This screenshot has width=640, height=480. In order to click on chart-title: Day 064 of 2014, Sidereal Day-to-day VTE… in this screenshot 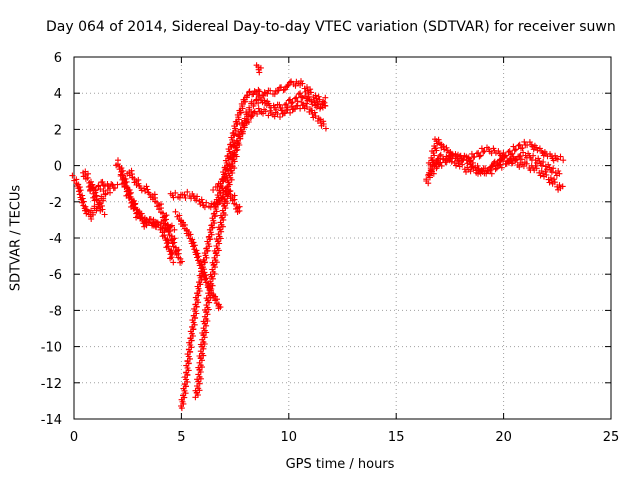, I will do `click(331, 27)`.